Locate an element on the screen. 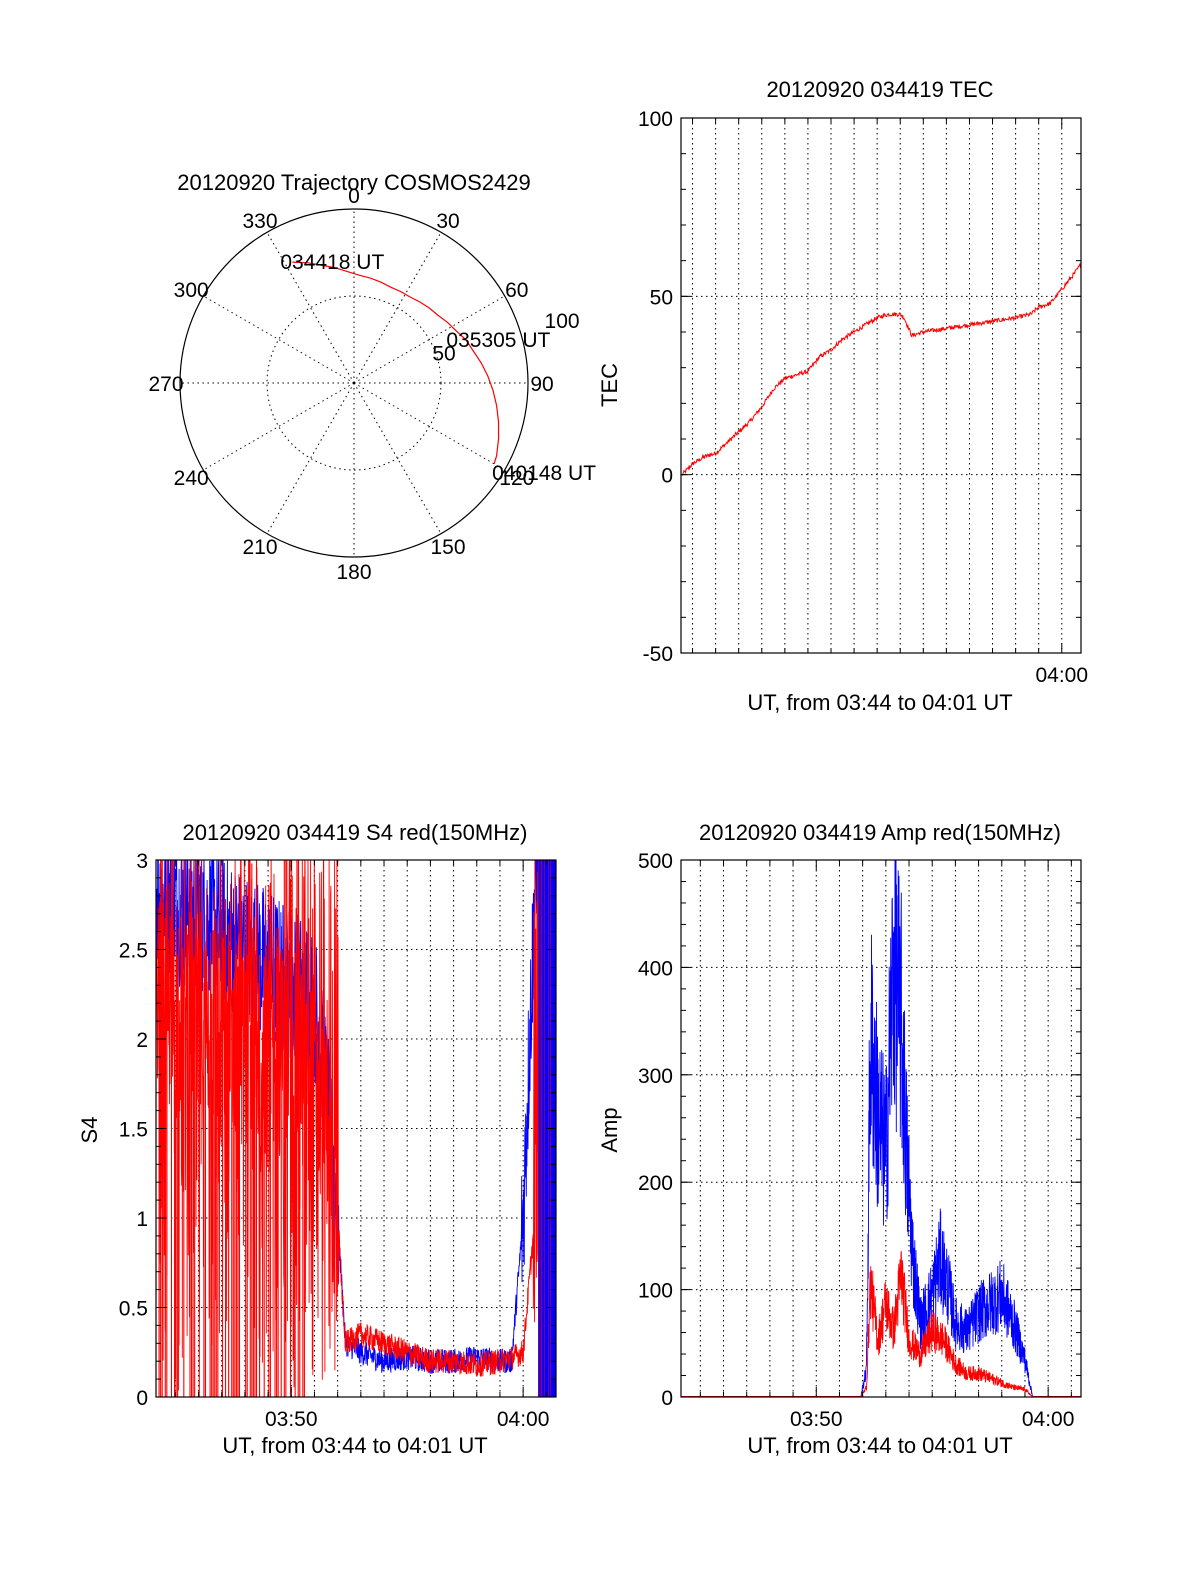 This screenshot has height=1575, width=1200. amp-tick-marks is located at coordinates (881, 1128).